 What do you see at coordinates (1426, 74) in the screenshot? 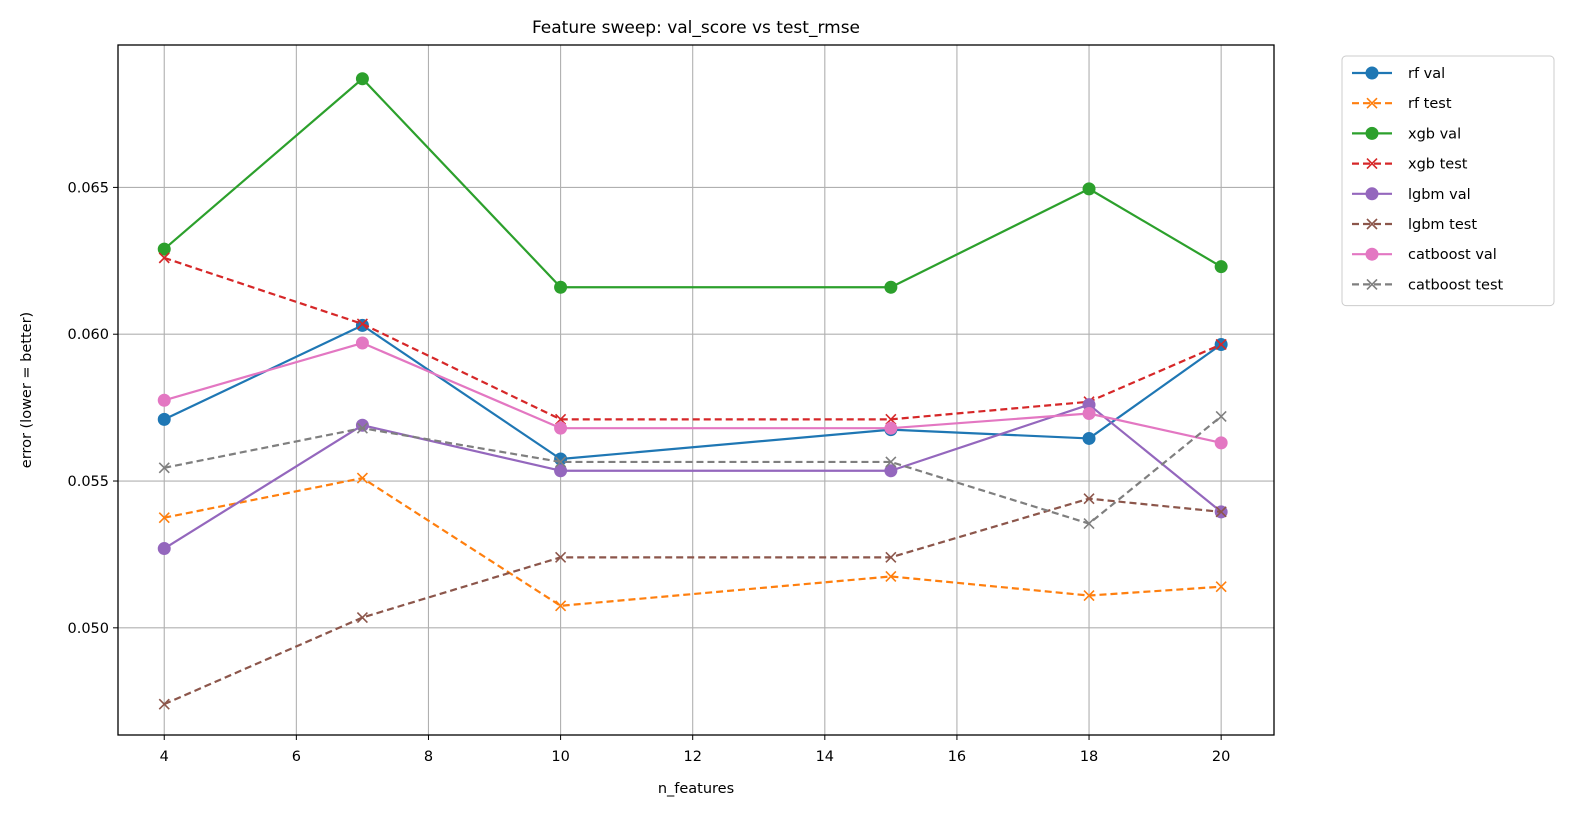
I see `legend-label: rf val` at bounding box center [1426, 74].